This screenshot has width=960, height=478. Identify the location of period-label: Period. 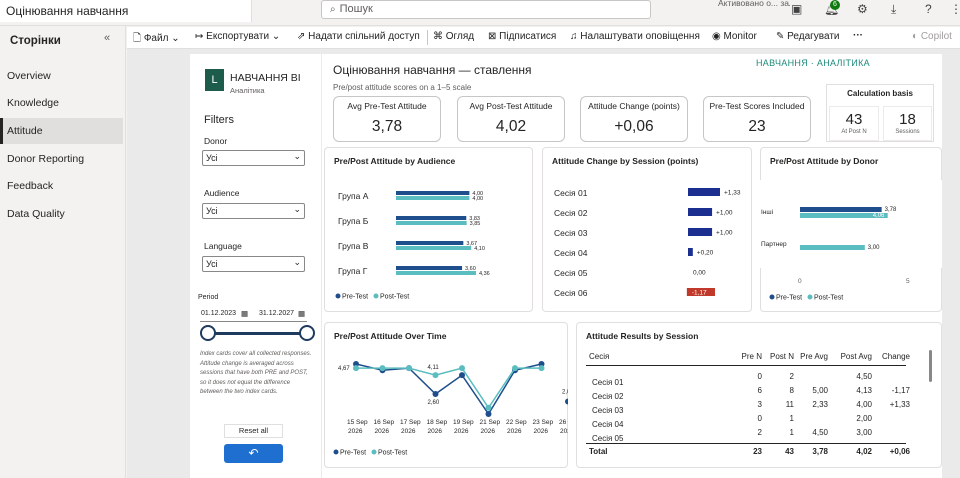
(208, 297).